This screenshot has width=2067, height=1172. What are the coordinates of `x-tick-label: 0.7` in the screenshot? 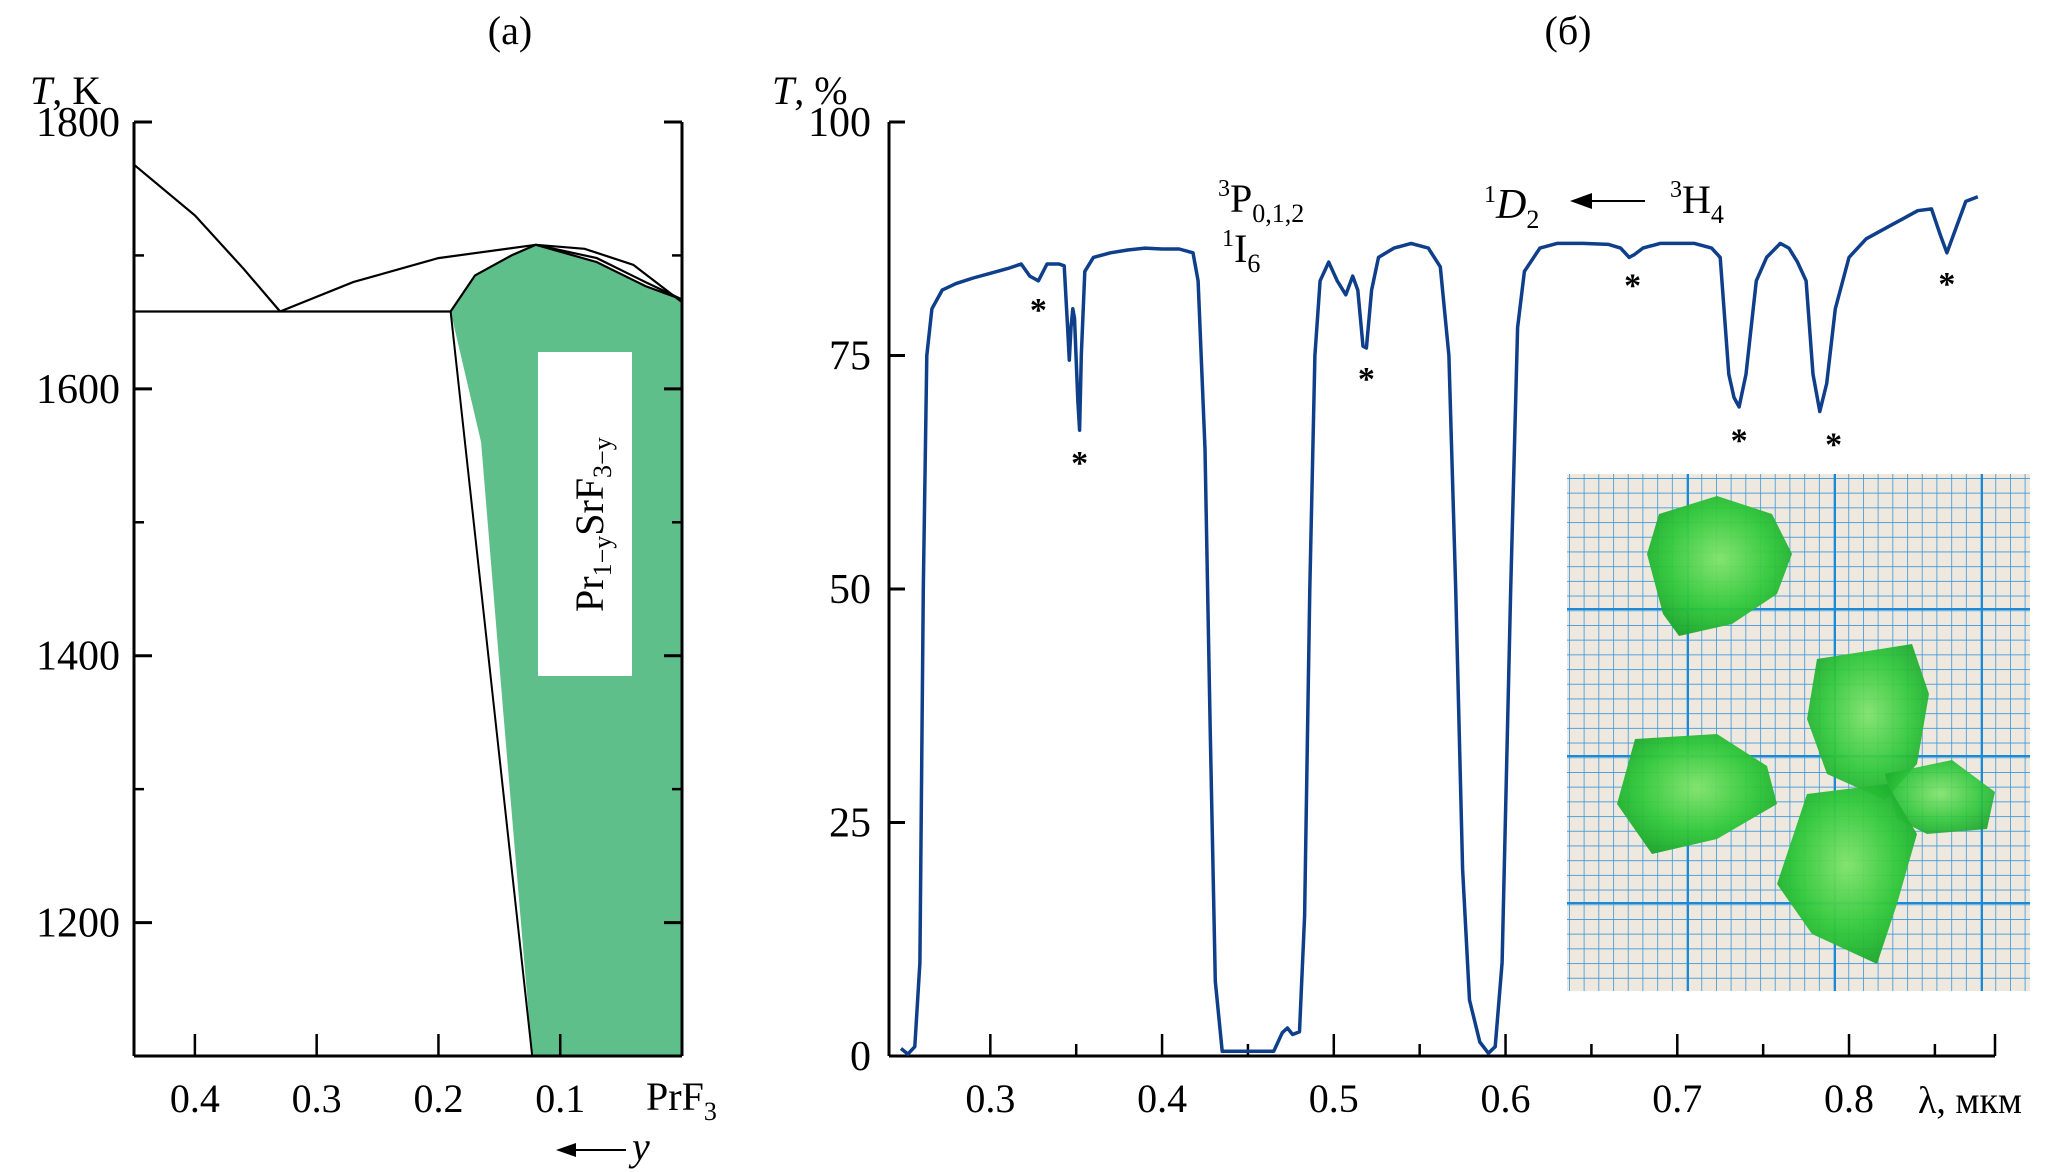 It's located at (1677, 1098).